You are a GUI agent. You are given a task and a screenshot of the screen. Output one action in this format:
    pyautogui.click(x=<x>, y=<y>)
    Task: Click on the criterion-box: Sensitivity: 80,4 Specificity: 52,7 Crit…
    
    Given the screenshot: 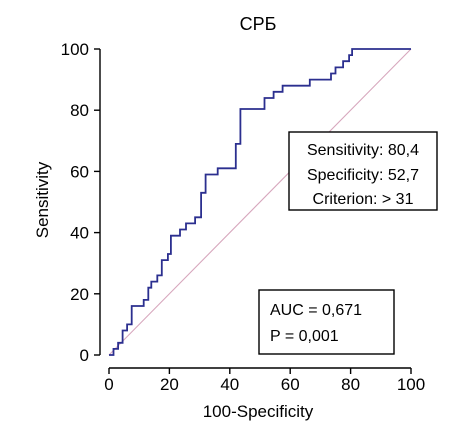 What is the action you would take?
    pyautogui.click(x=363, y=171)
    